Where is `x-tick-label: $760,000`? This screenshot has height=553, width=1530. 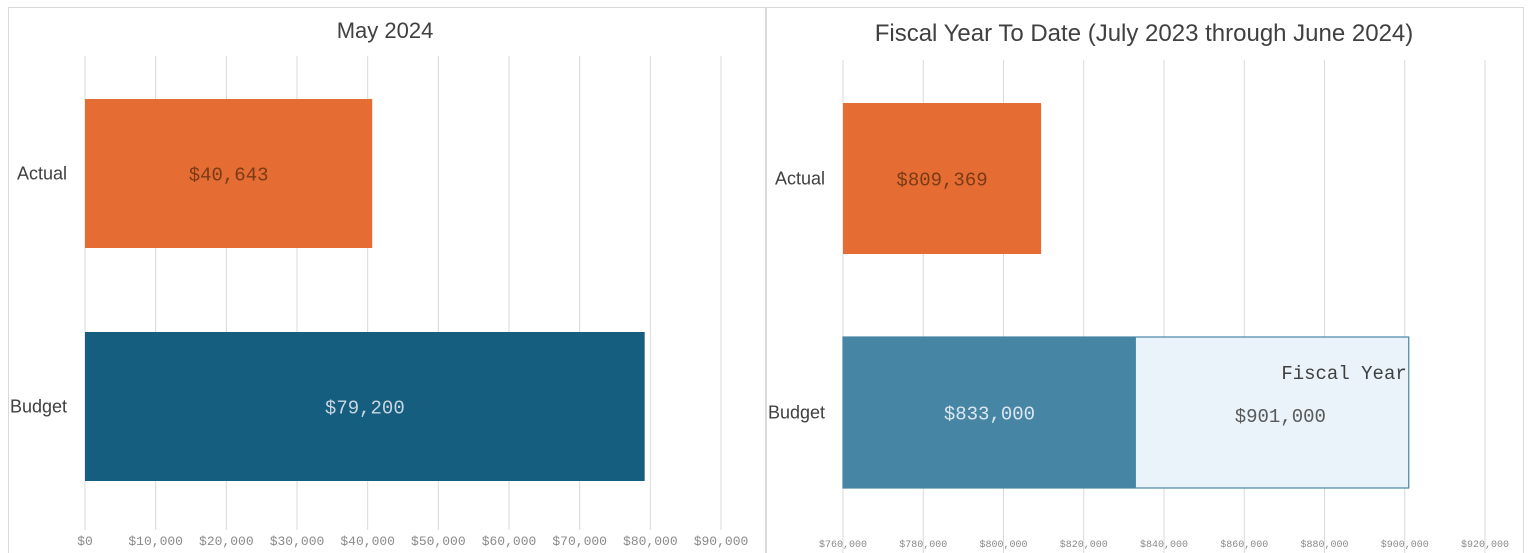 x-tick-label: $760,000 is located at coordinates (843, 545).